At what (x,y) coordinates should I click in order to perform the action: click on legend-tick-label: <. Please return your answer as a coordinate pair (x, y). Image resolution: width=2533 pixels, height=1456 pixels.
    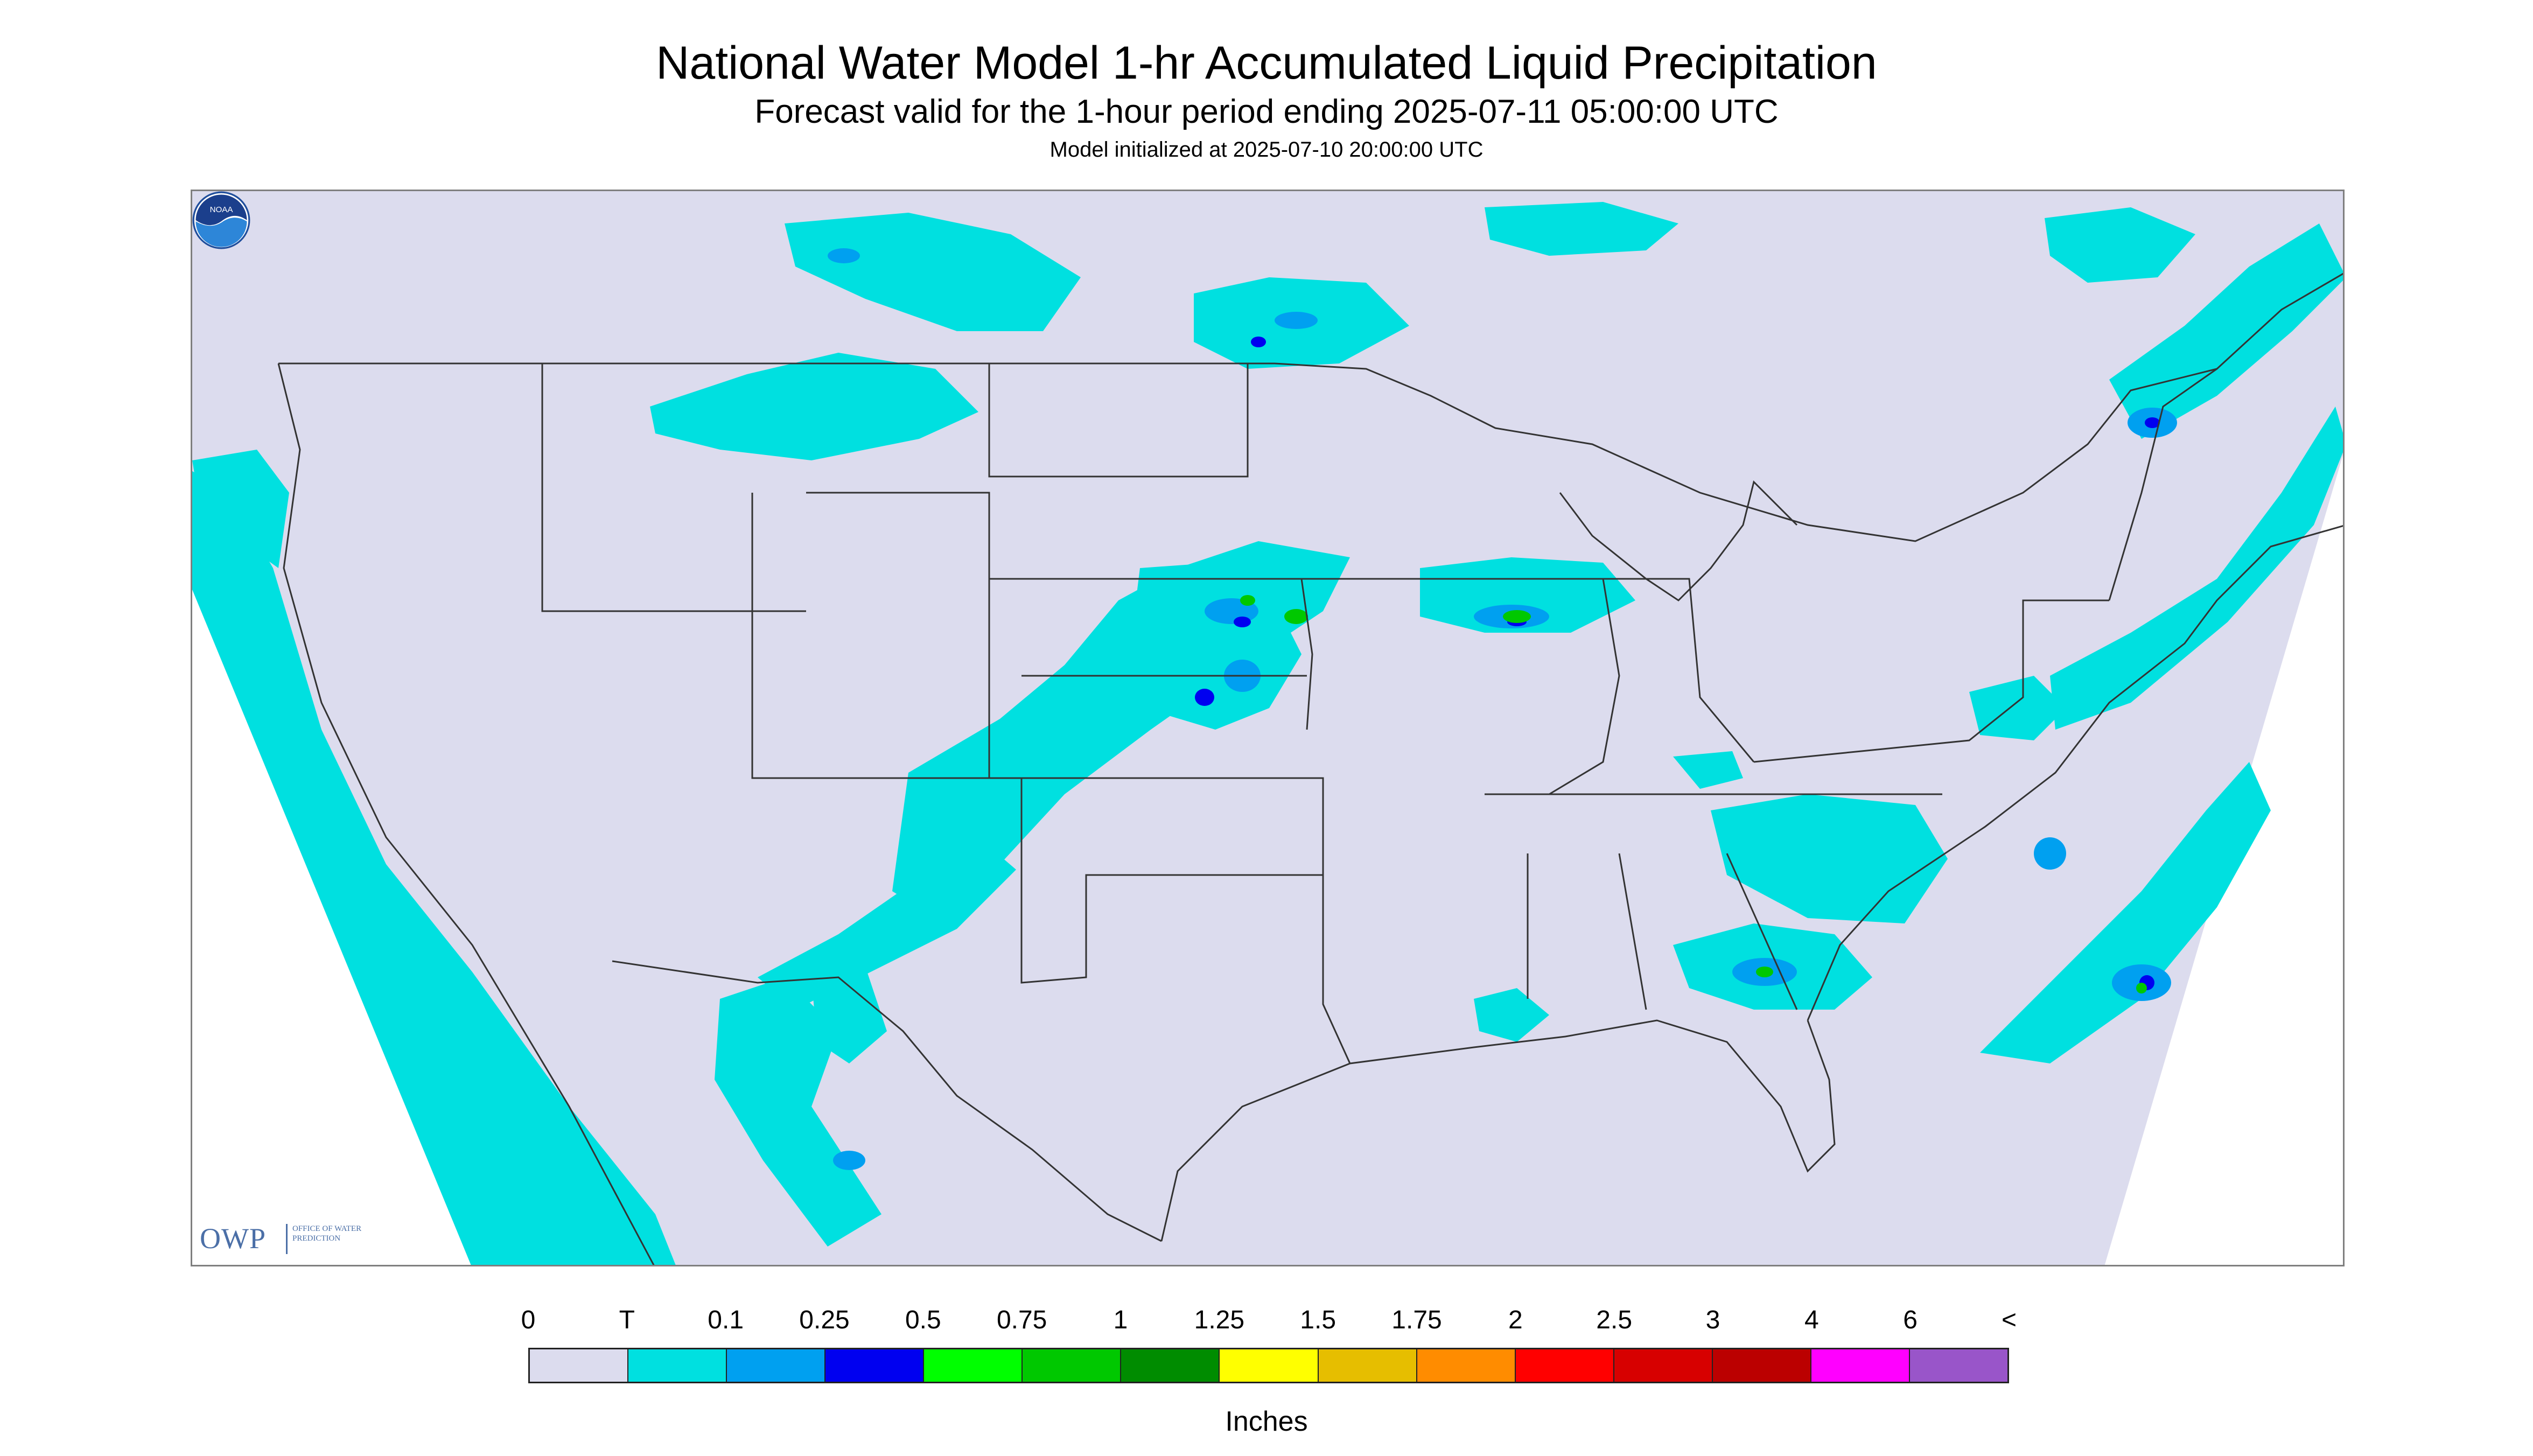
    Looking at the image, I should click on (2009, 1320).